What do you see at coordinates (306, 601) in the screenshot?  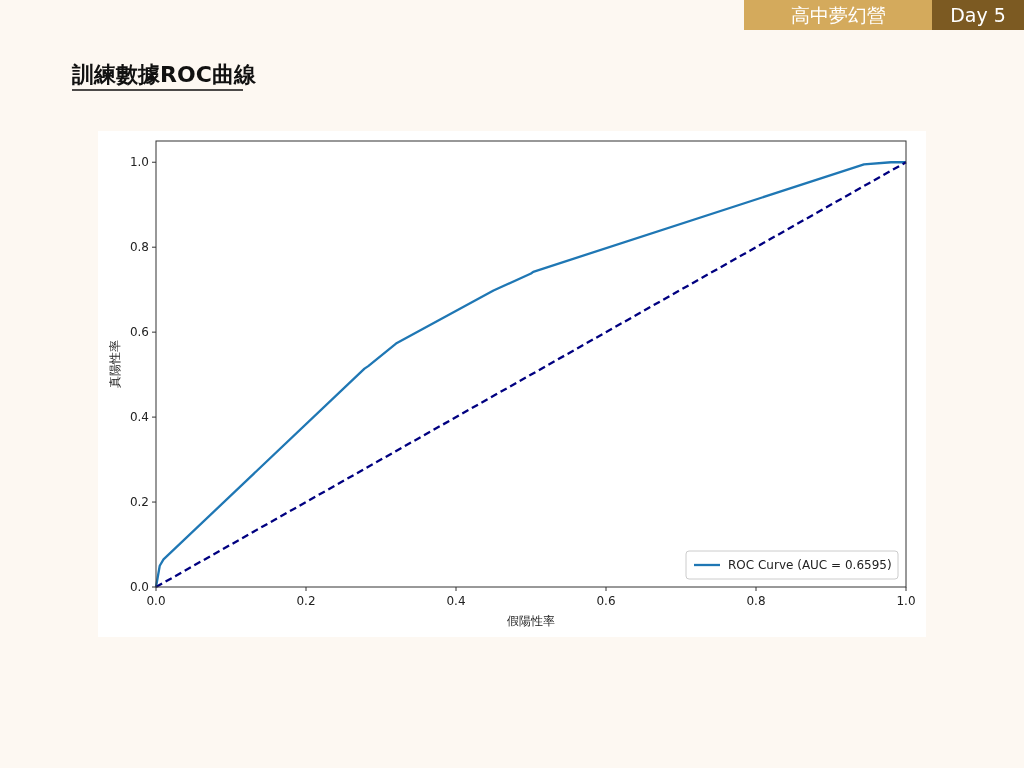 I see `x-tick-label: 0.2` at bounding box center [306, 601].